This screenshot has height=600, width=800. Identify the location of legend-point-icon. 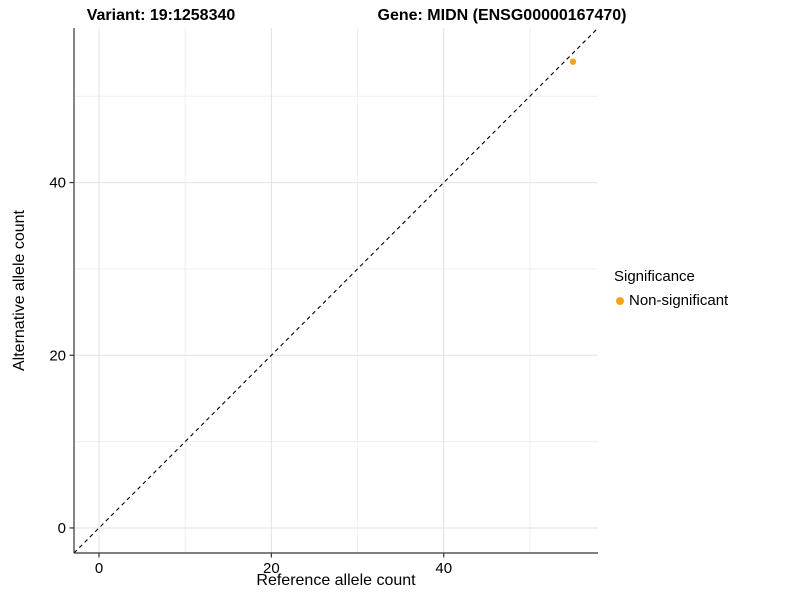
(620, 300).